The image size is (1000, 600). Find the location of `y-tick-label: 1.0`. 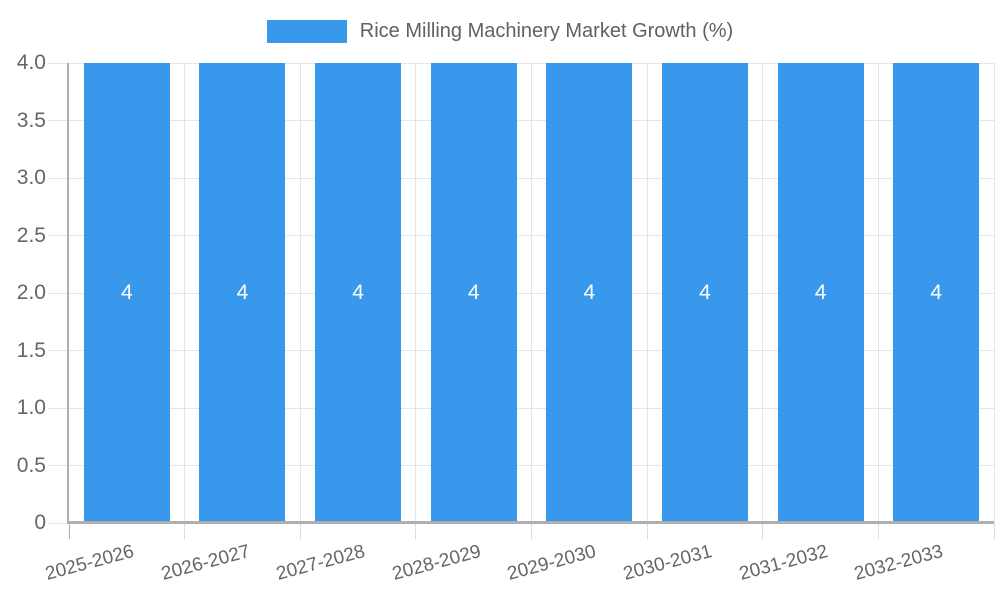

y-tick-label: 1.0 is located at coordinates (31, 407).